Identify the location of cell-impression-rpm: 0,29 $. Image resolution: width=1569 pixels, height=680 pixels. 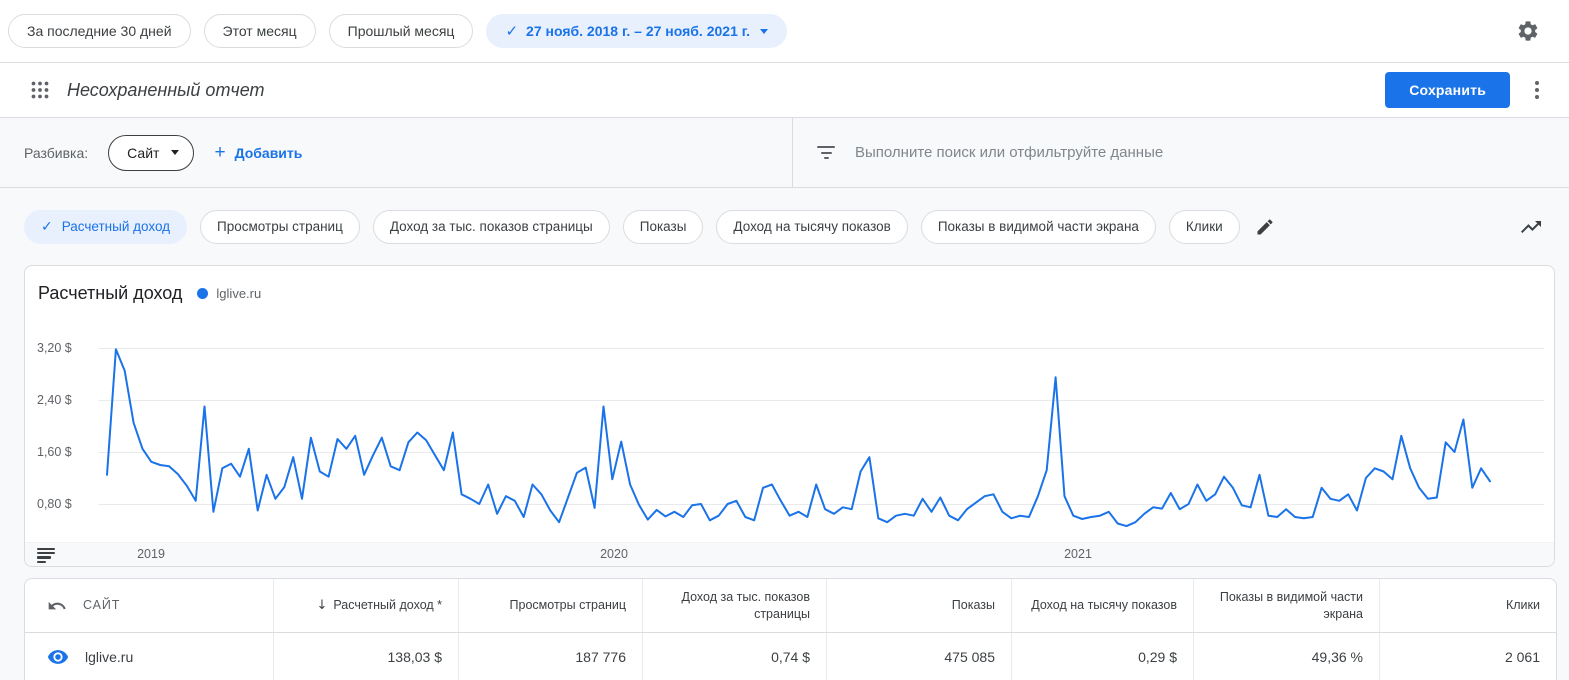
(1102, 656).